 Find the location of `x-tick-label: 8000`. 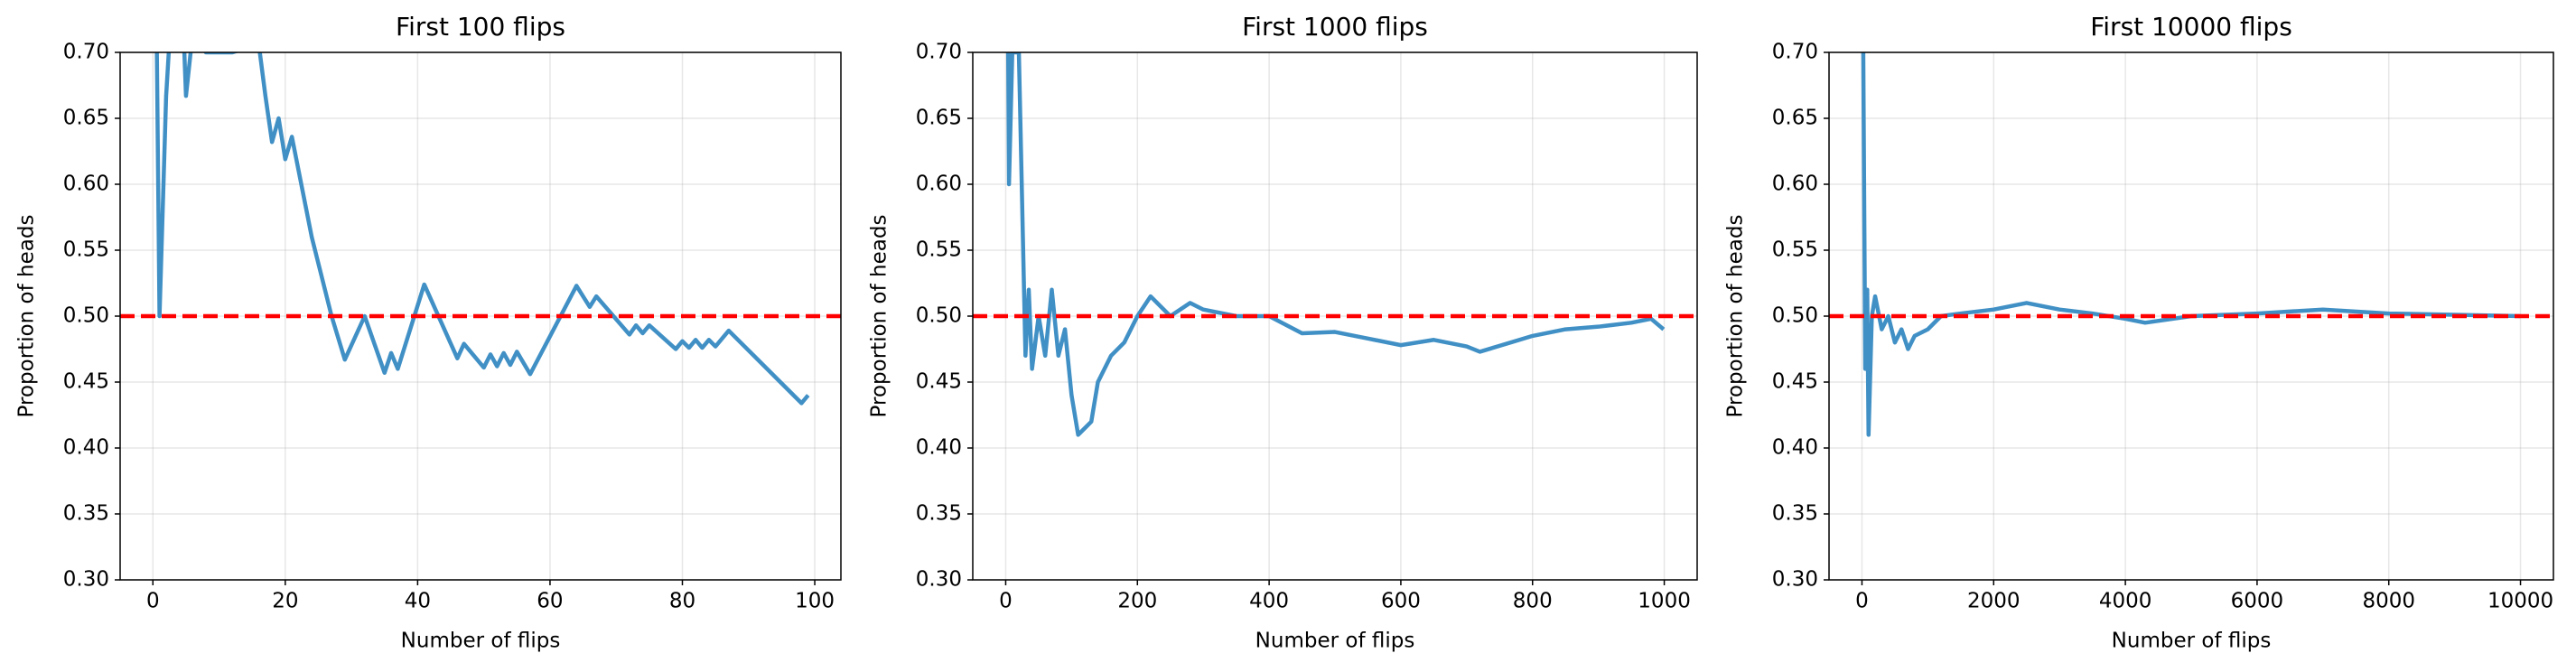

x-tick-label: 8000 is located at coordinates (2388, 601).